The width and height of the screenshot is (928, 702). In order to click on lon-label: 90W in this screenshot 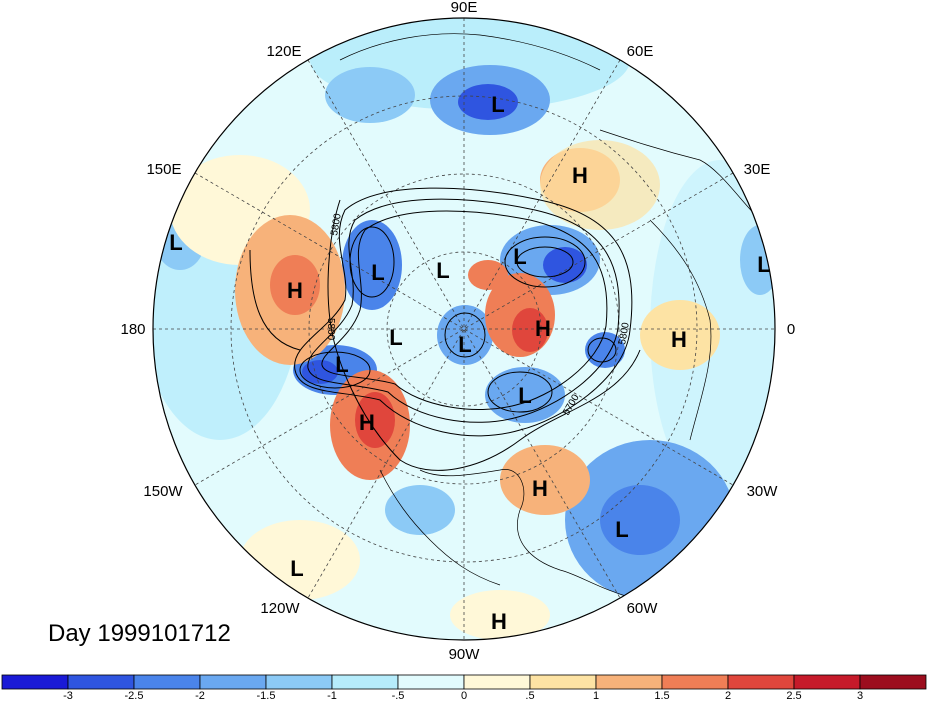, I will do `click(465, 654)`.